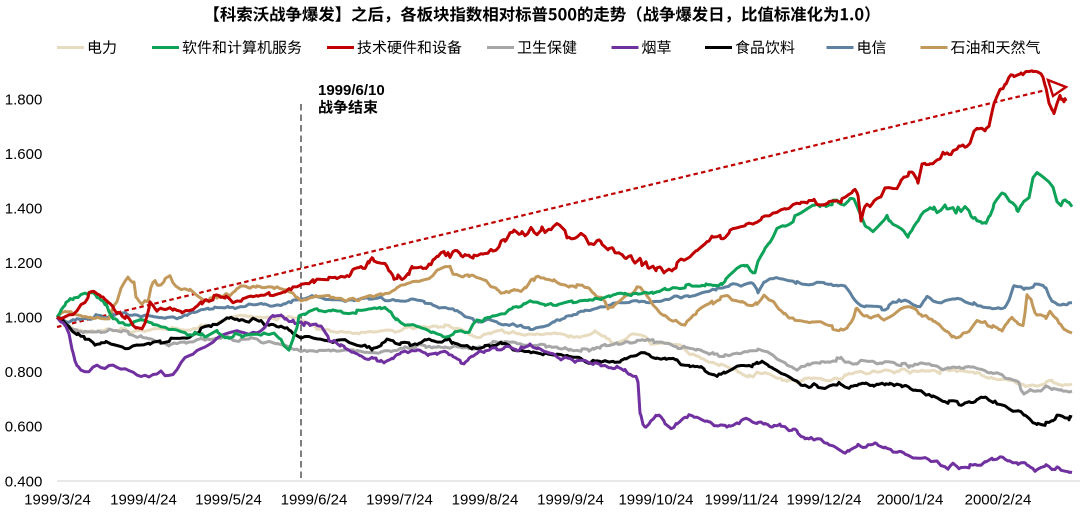 This screenshot has height=514, width=1080. Describe the element at coordinates (485, 499) in the screenshot. I see `svg-text: 1999/8/24` at that location.